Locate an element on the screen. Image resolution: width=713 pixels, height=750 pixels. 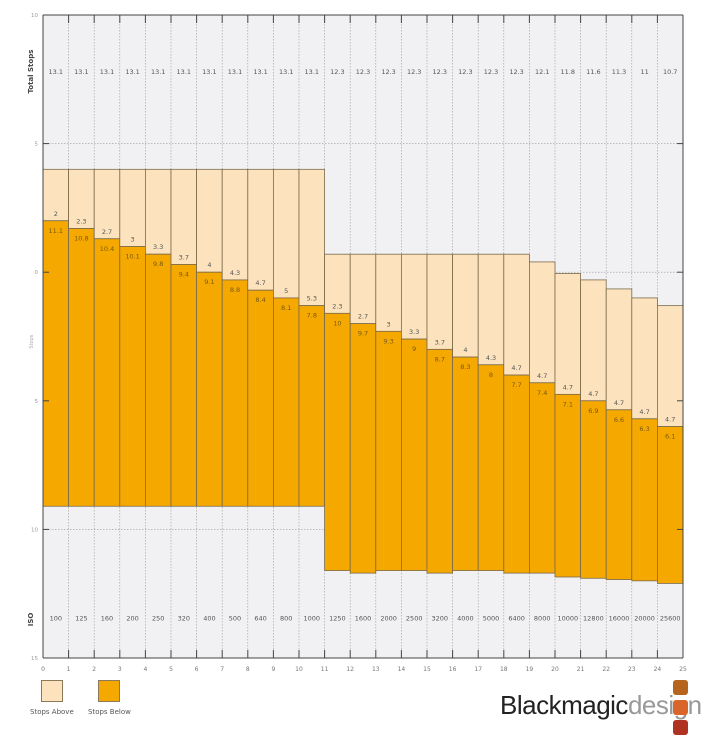
label-stops-below: 10.1 is located at coordinates (132, 256).